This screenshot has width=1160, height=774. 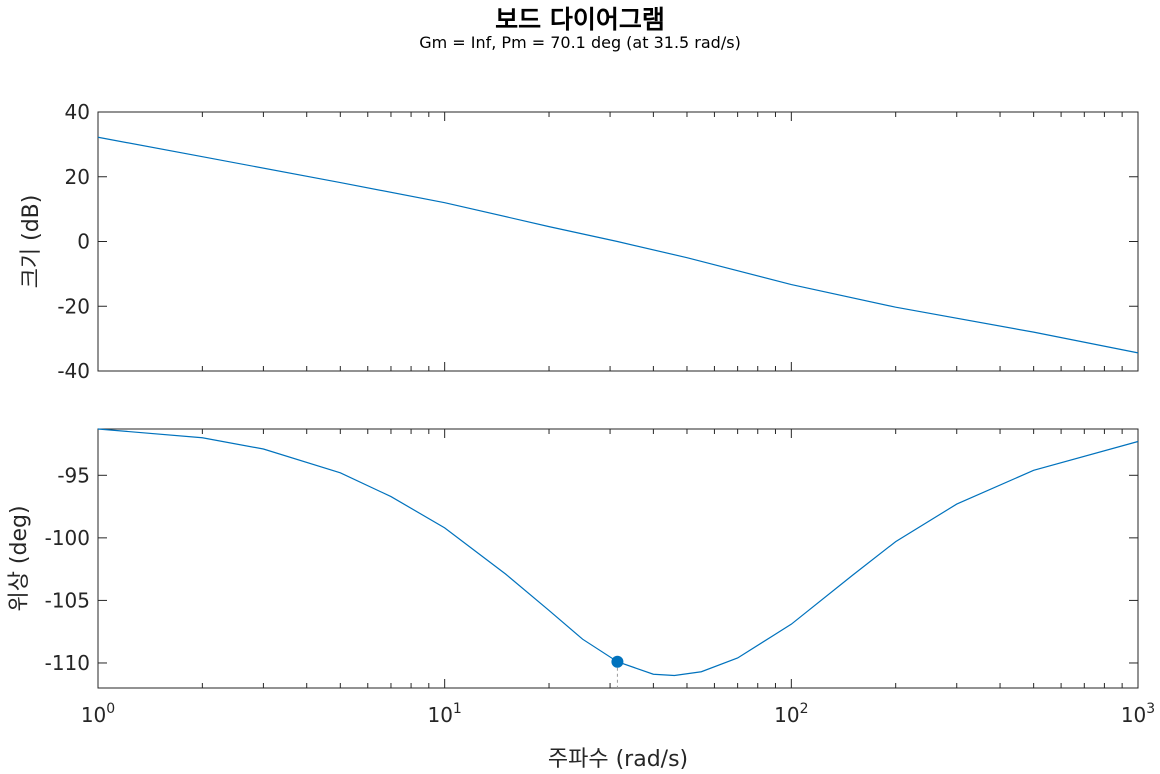 What do you see at coordinates (1138, 714) in the screenshot?
I see `x-tick-label: 10³` at bounding box center [1138, 714].